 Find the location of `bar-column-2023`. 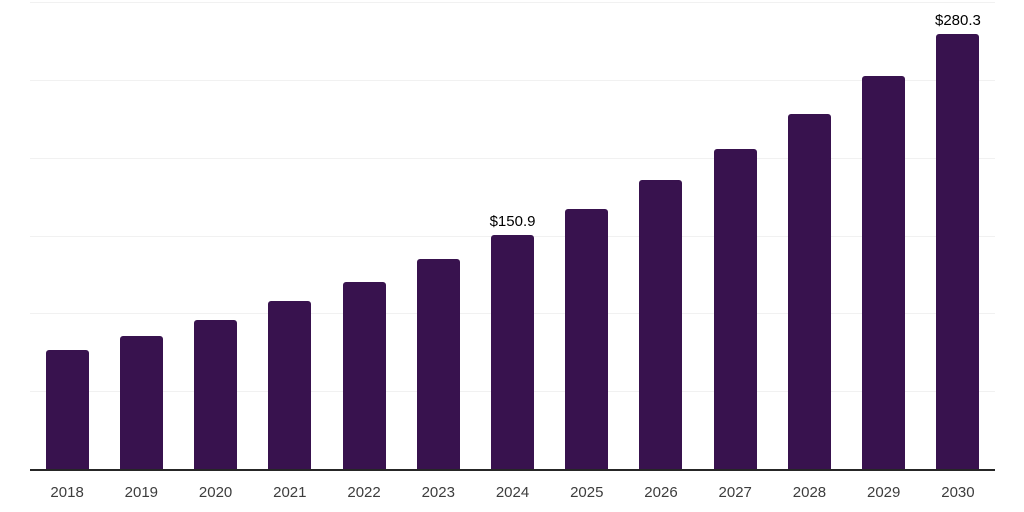

bar-column-2023 is located at coordinates (438, 236).